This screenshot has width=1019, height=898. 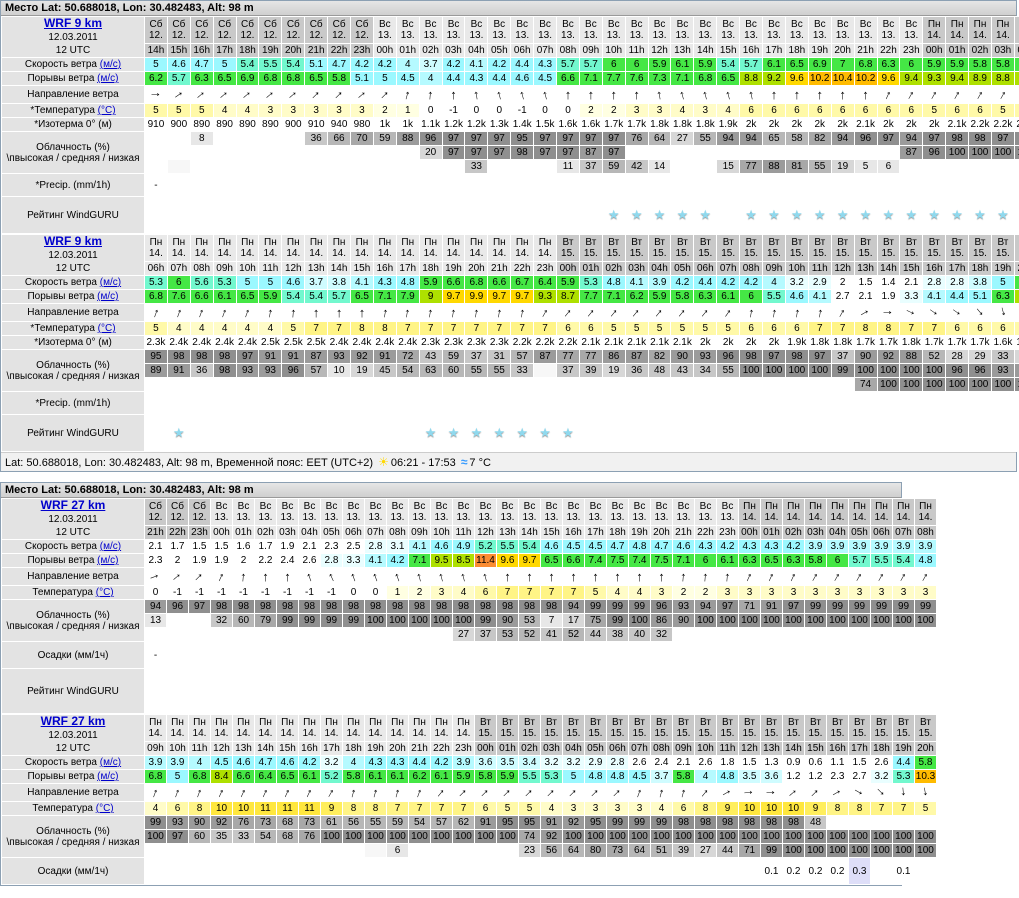 I want to click on hour-header-cell: 20h, so click(x=842, y=50).